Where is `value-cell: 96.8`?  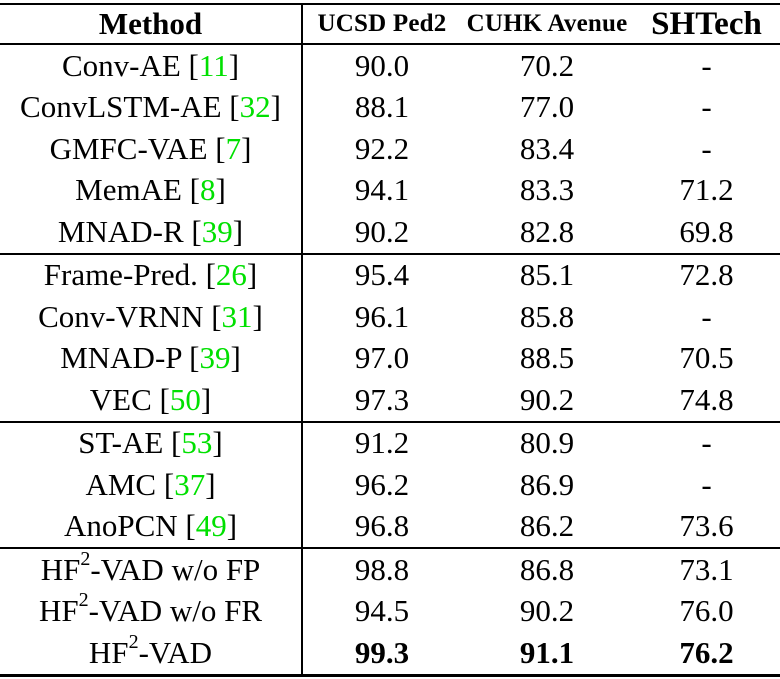 value-cell: 96.8 is located at coordinates (382, 526).